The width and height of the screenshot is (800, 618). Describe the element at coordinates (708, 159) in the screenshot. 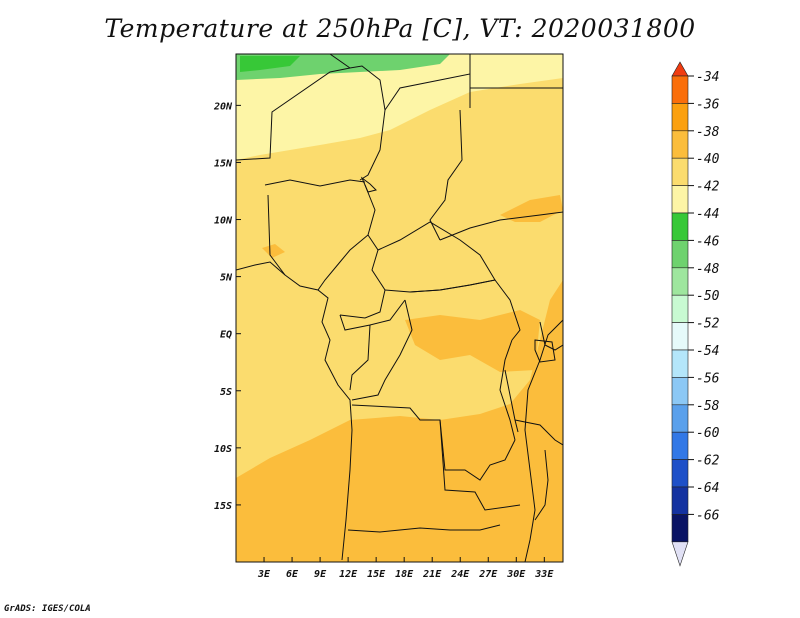

I see `colorbar-label: -40` at that location.